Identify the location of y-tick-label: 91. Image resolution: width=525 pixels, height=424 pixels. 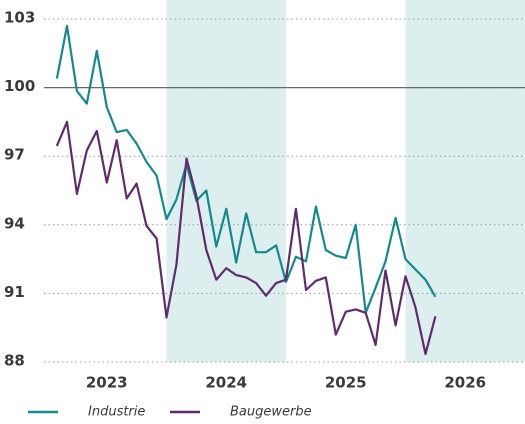
(14, 292).